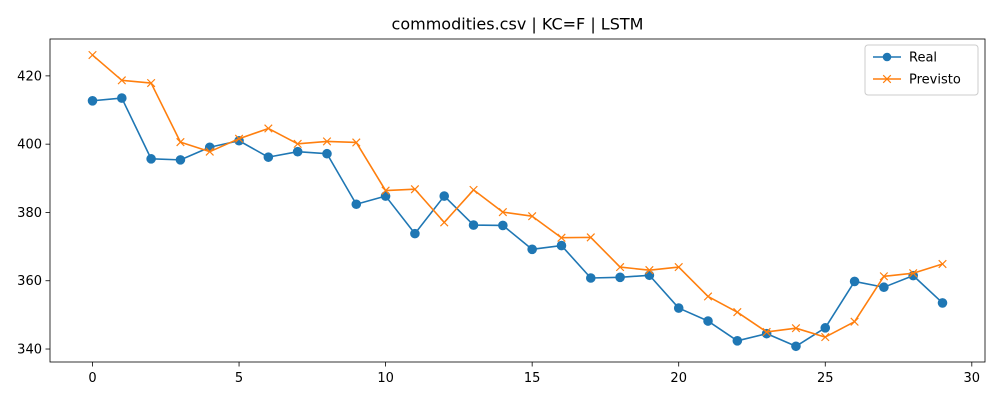 This screenshot has width=1000, height=400. I want to click on y-tick-label: 400, so click(29, 145).